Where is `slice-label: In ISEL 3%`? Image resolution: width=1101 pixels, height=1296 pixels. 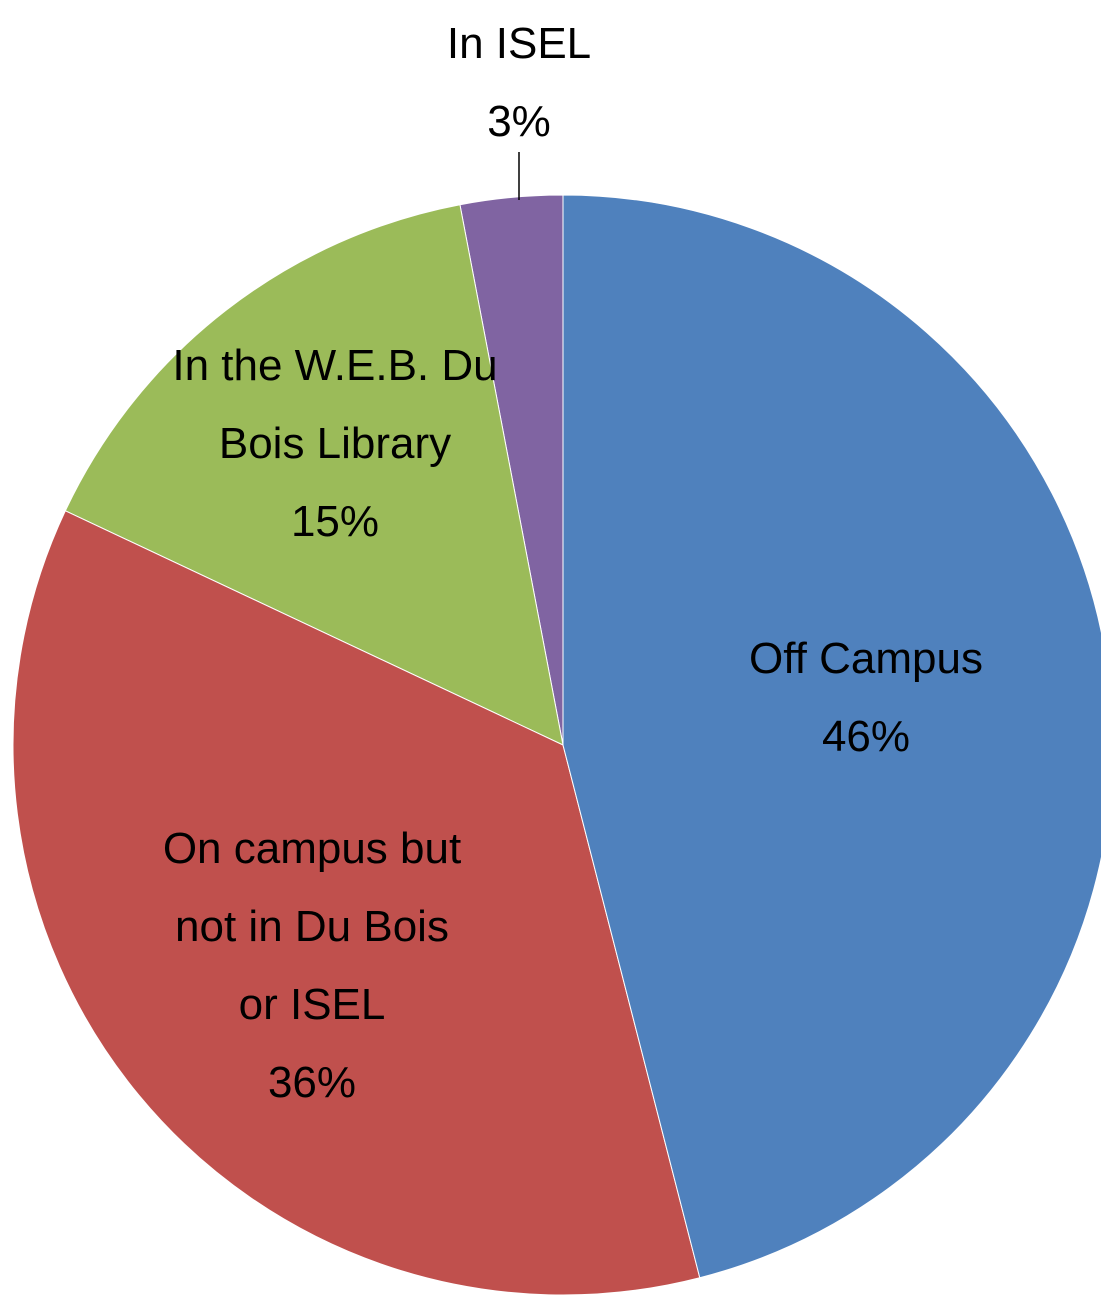
slice-label: In ISEL 3% is located at coordinates (519, 83).